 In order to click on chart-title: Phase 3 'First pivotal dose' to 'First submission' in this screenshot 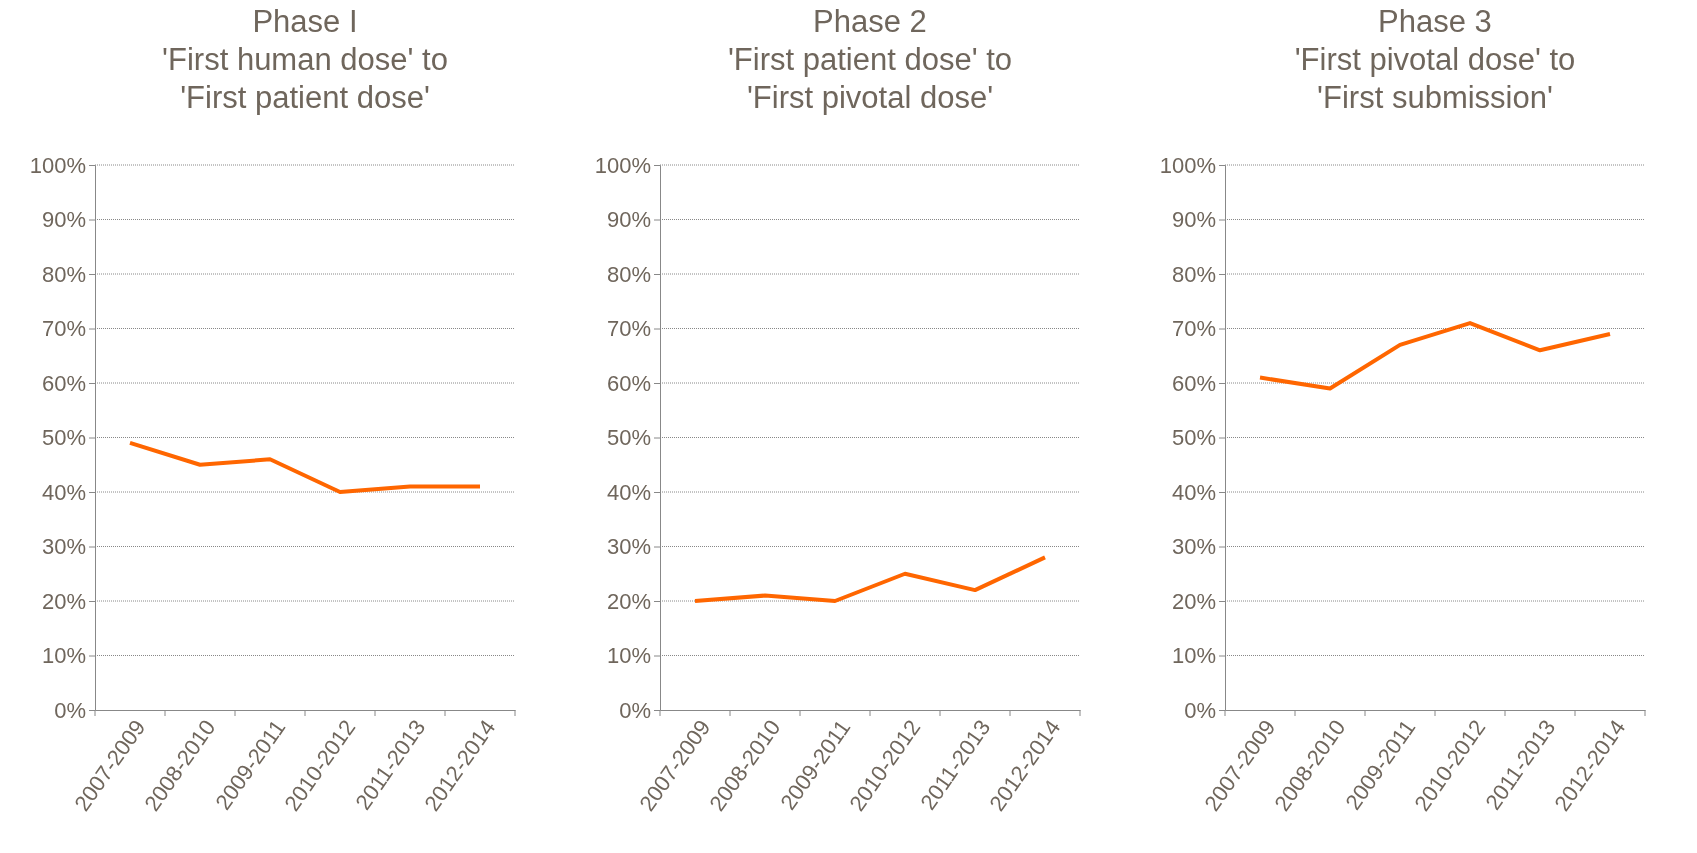, I will do `click(1435, 59)`.